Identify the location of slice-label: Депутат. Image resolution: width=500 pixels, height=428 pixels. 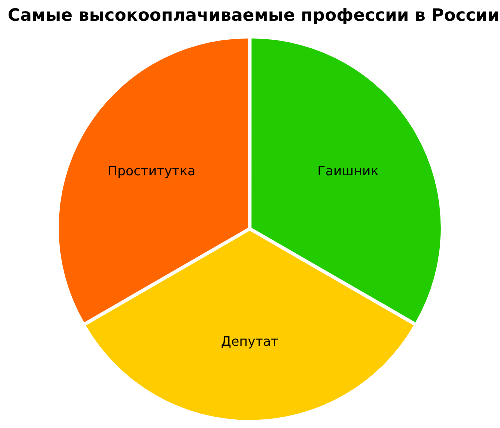
(250, 342).